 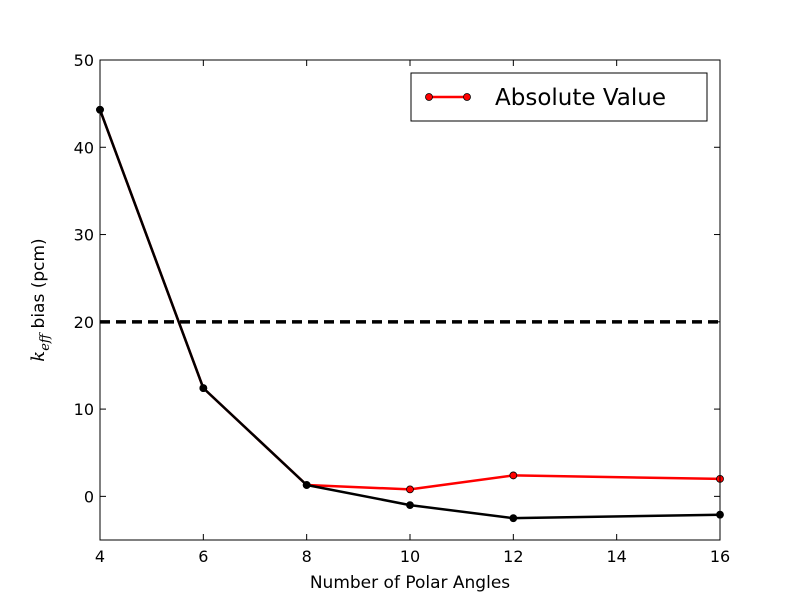 I want to click on y-tick-label: 20, so click(x=84, y=322).